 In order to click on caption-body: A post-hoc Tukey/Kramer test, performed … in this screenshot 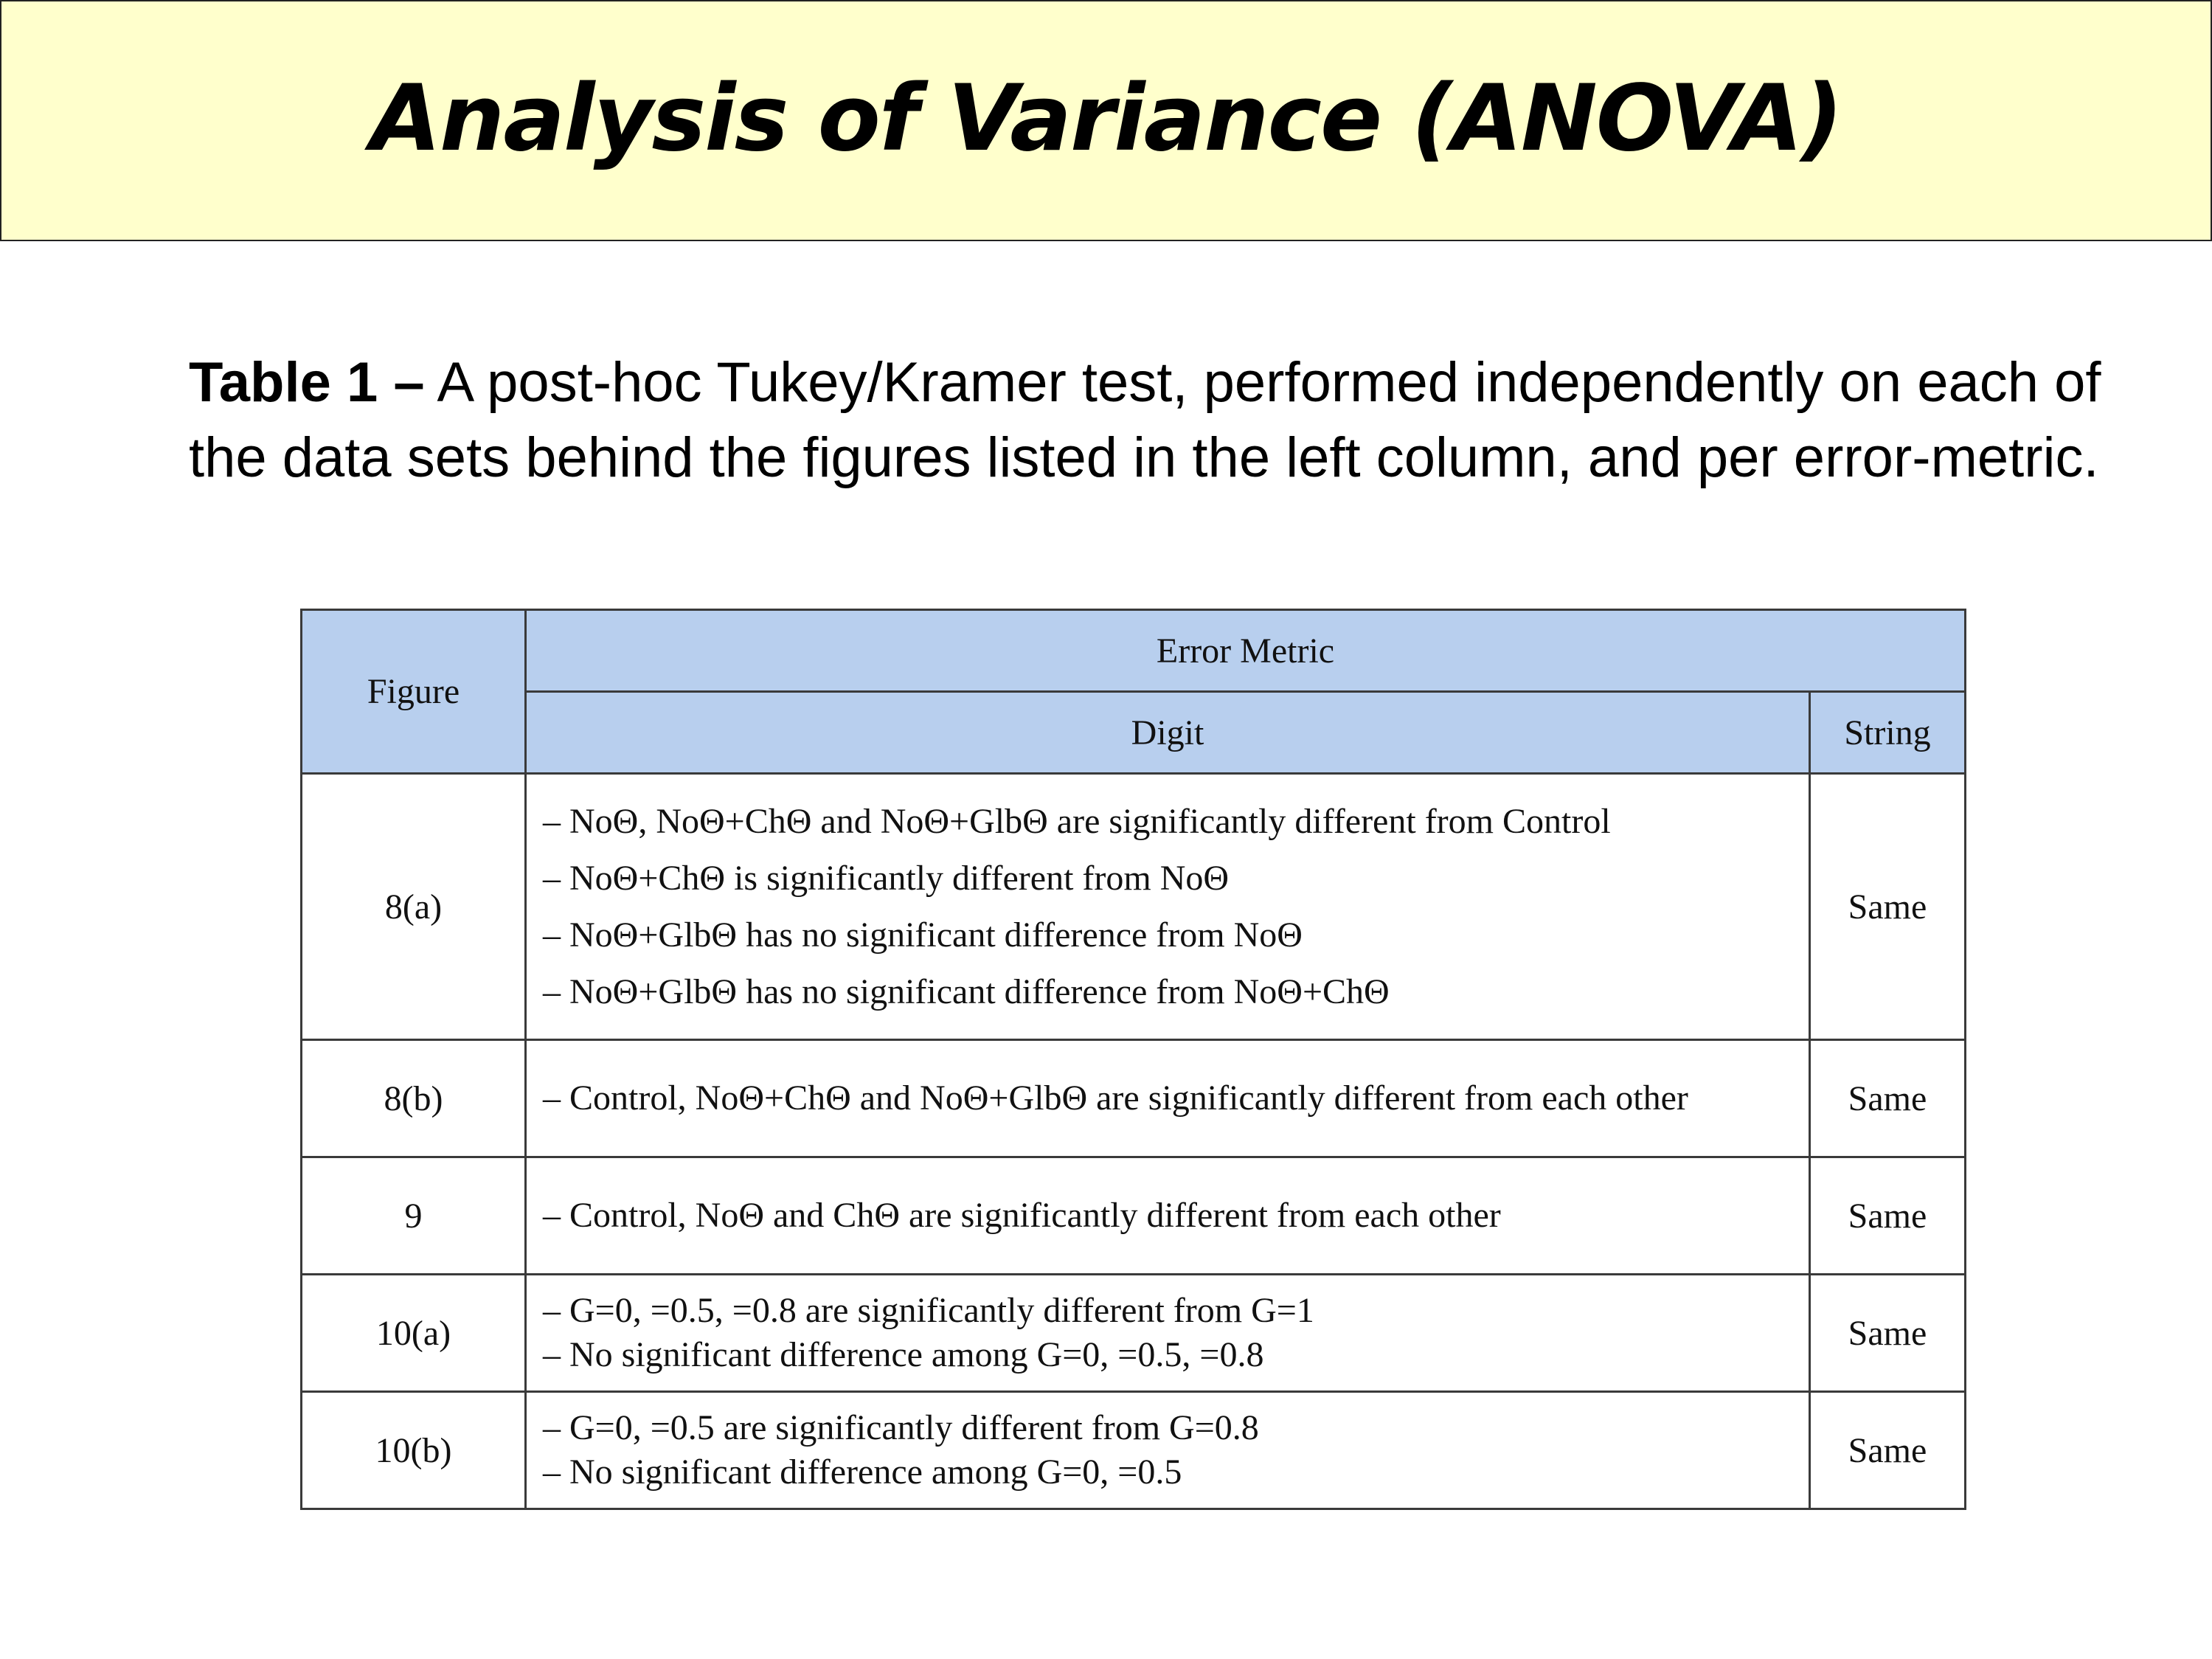, I will do `click(1145, 420)`.